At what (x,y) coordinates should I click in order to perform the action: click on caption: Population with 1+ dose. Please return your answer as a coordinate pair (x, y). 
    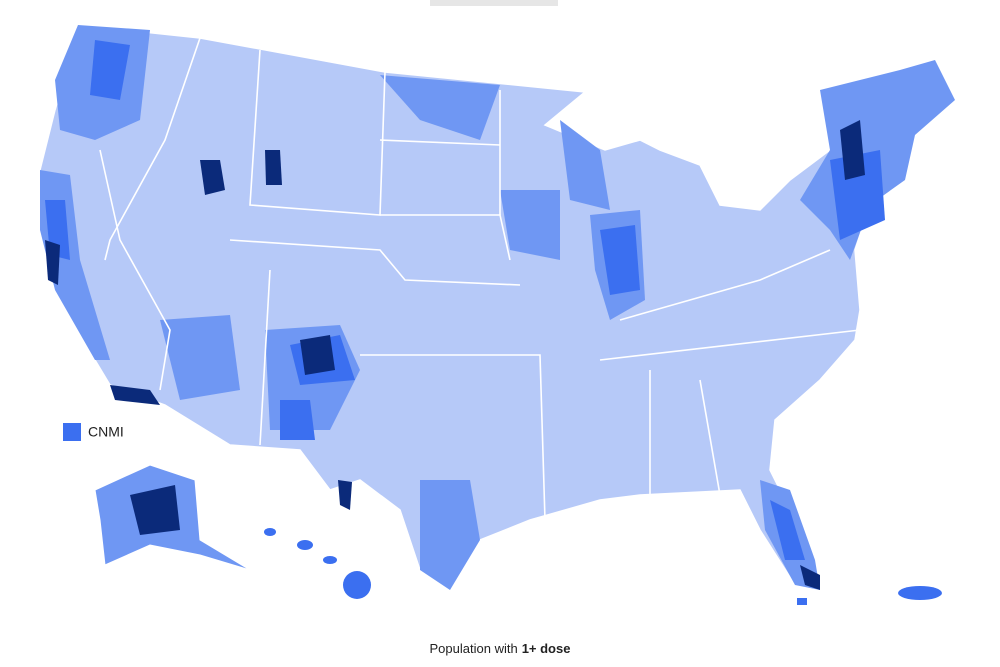
    Looking at the image, I should click on (500, 648).